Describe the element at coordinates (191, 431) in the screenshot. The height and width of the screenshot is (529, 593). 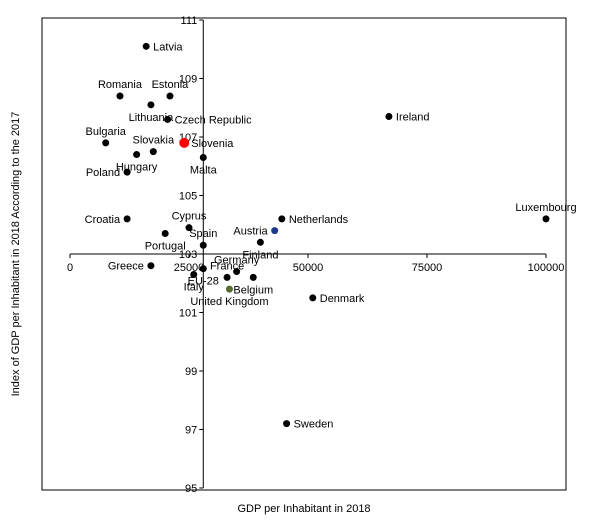
I see `y-tick-label: 97` at that location.